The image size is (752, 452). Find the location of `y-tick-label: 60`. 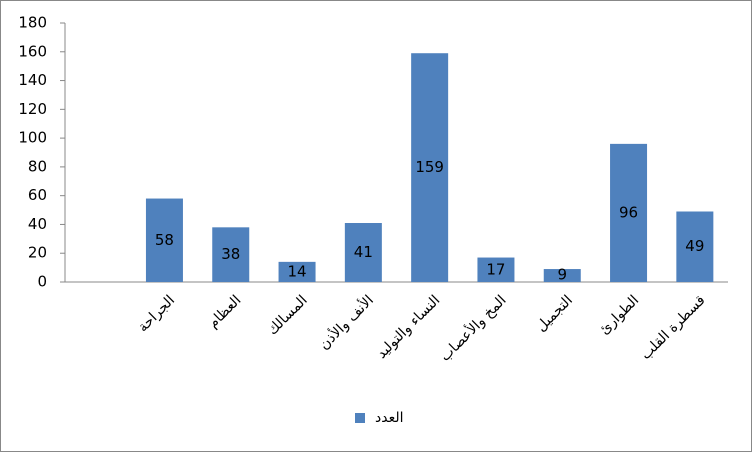

y-tick-label: 60 is located at coordinates (37, 195).